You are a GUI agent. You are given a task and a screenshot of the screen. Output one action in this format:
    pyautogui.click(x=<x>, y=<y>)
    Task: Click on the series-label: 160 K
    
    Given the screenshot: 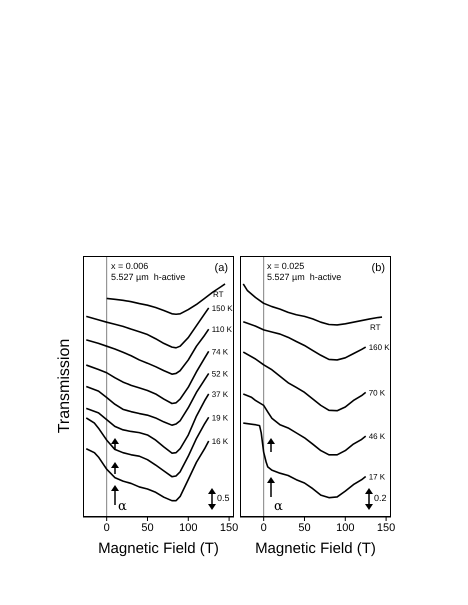 What is the action you would take?
    pyautogui.click(x=379, y=347)
    